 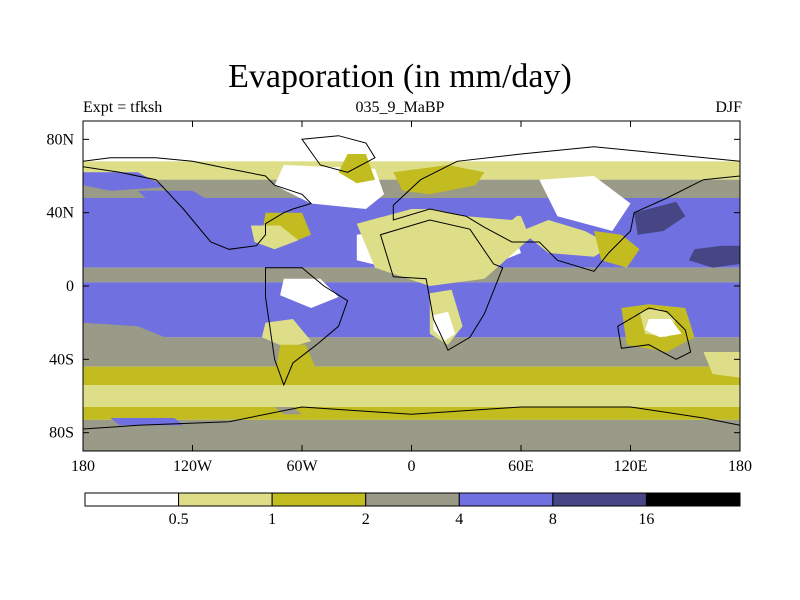 What do you see at coordinates (193, 466) in the screenshot?
I see `x-tick-label-1: 120W` at bounding box center [193, 466].